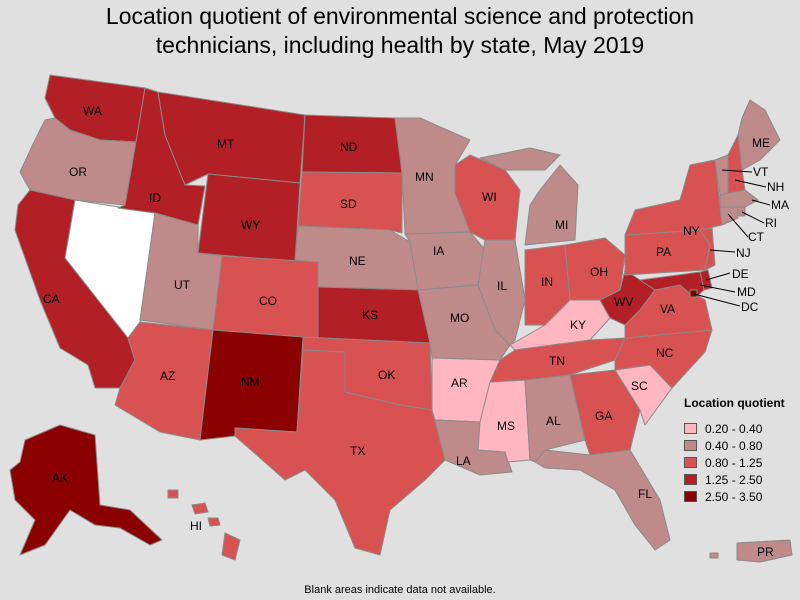 The height and width of the screenshot is (600, 800). I want to click on leader-ma, so click(761, 202).